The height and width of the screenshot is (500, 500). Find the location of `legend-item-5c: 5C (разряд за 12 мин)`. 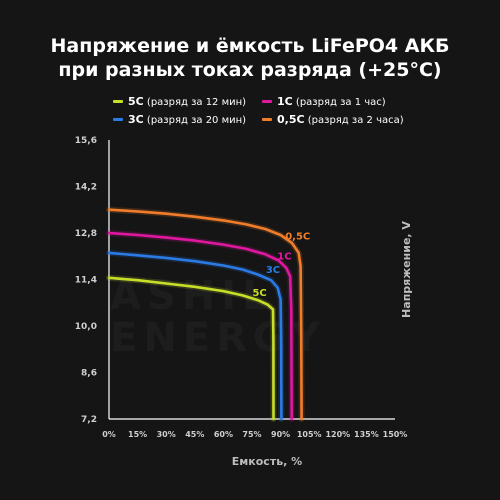

legend-item-5c: 5C (разряд за 12 мин) is located at coordinates (179, 101).